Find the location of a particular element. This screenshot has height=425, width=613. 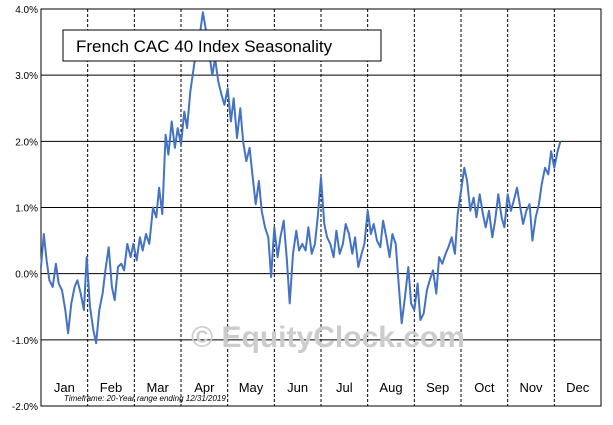

month-label: Jun is located at coordinates (297, 387).